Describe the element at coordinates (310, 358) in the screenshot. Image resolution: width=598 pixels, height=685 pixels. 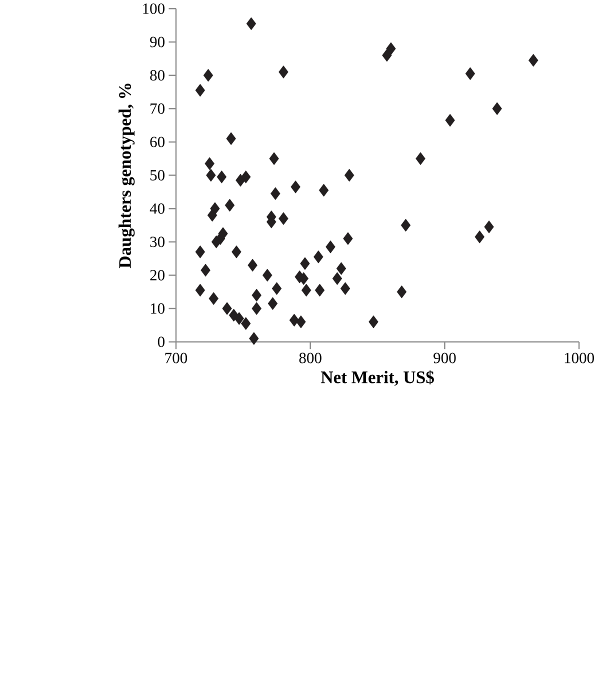
I see `x-tick-label: 800` at that location.